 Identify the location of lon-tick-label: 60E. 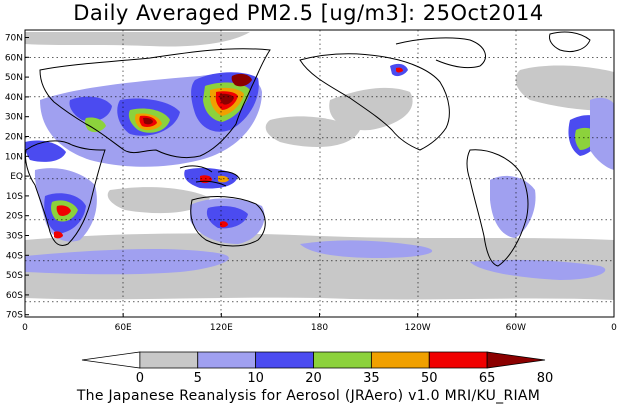
(123, 328).